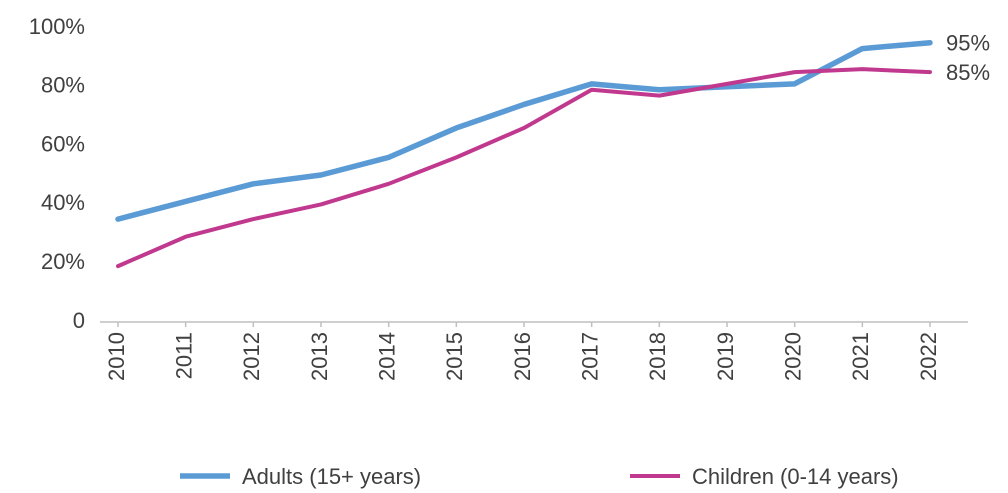  Describe the element at coordinates (63, 143) in the screenshot. I see `y-tick-label: 60%` at that location.